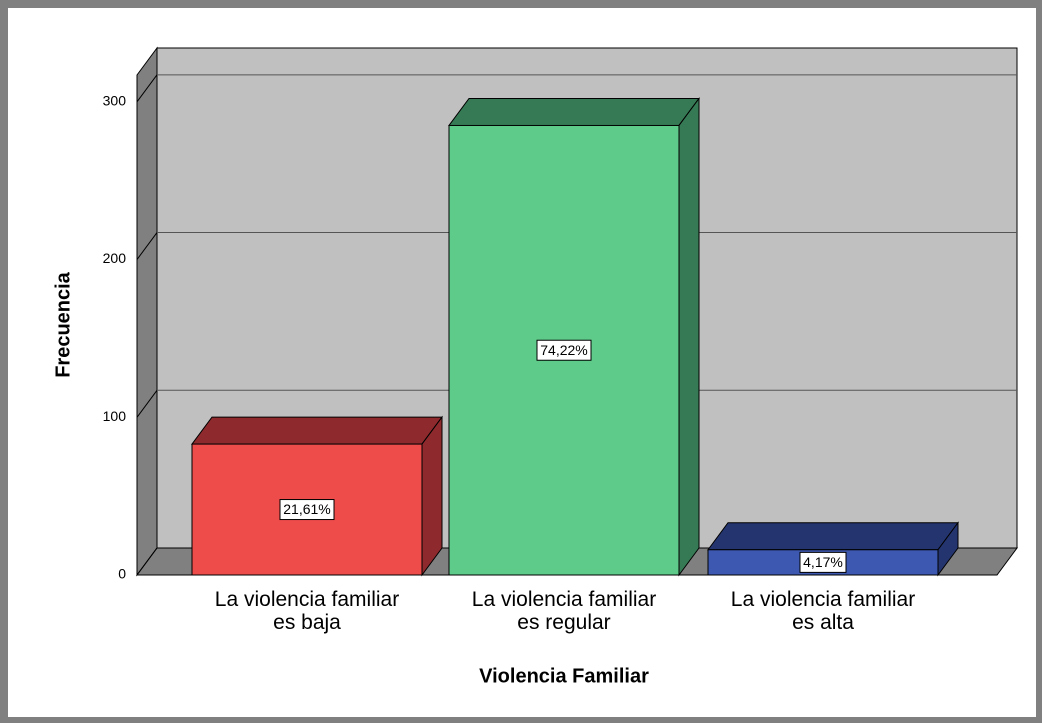 The width and height of the screenshot is (1042, 723). What do you see at coordinates (564, 676) in the screenshot?
I see `x-axis-title: Violencia Familiar` at bounding box center [564, 676].